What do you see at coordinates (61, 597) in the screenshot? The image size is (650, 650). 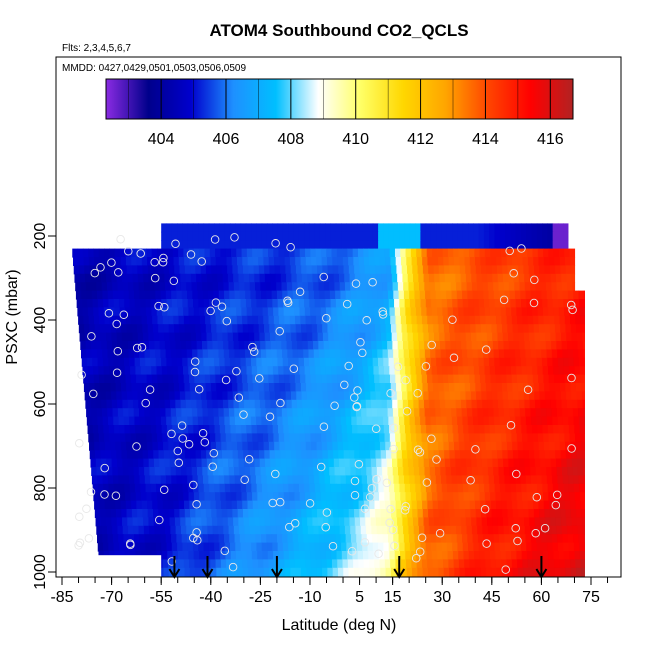 I see `x-tick-label: -85` at bounding box center [61, 597].